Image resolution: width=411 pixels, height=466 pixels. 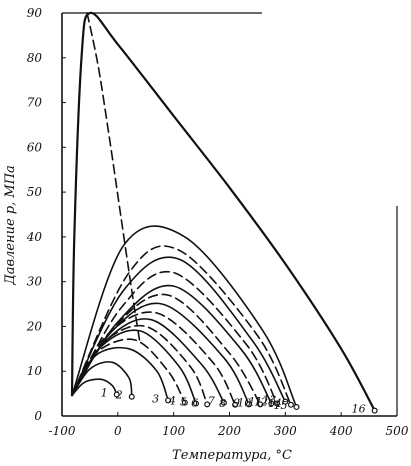 I want to click on series-3-label: 3, so click(x=155, y=398).